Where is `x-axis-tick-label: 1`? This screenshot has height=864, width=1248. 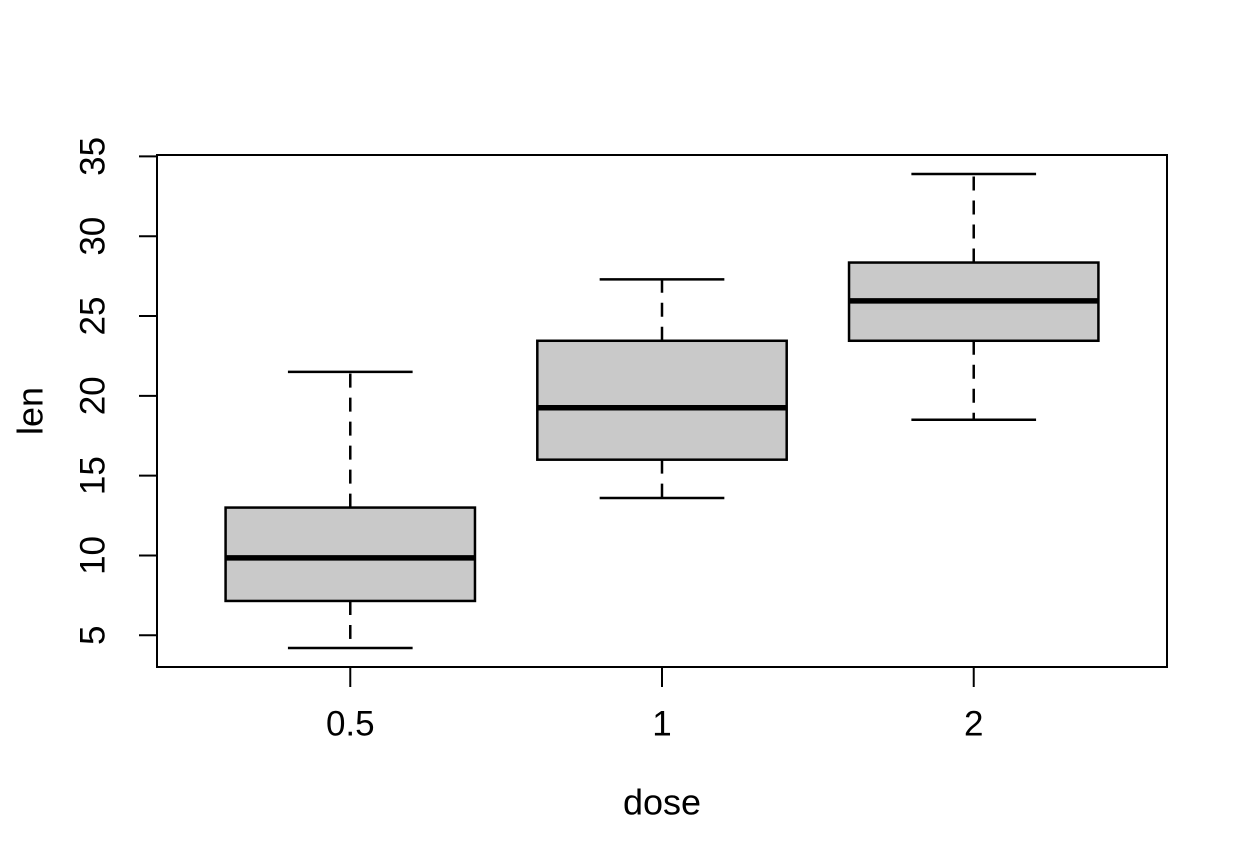 x-axis-tick-label: 1 is located at coordinates (661, 724).